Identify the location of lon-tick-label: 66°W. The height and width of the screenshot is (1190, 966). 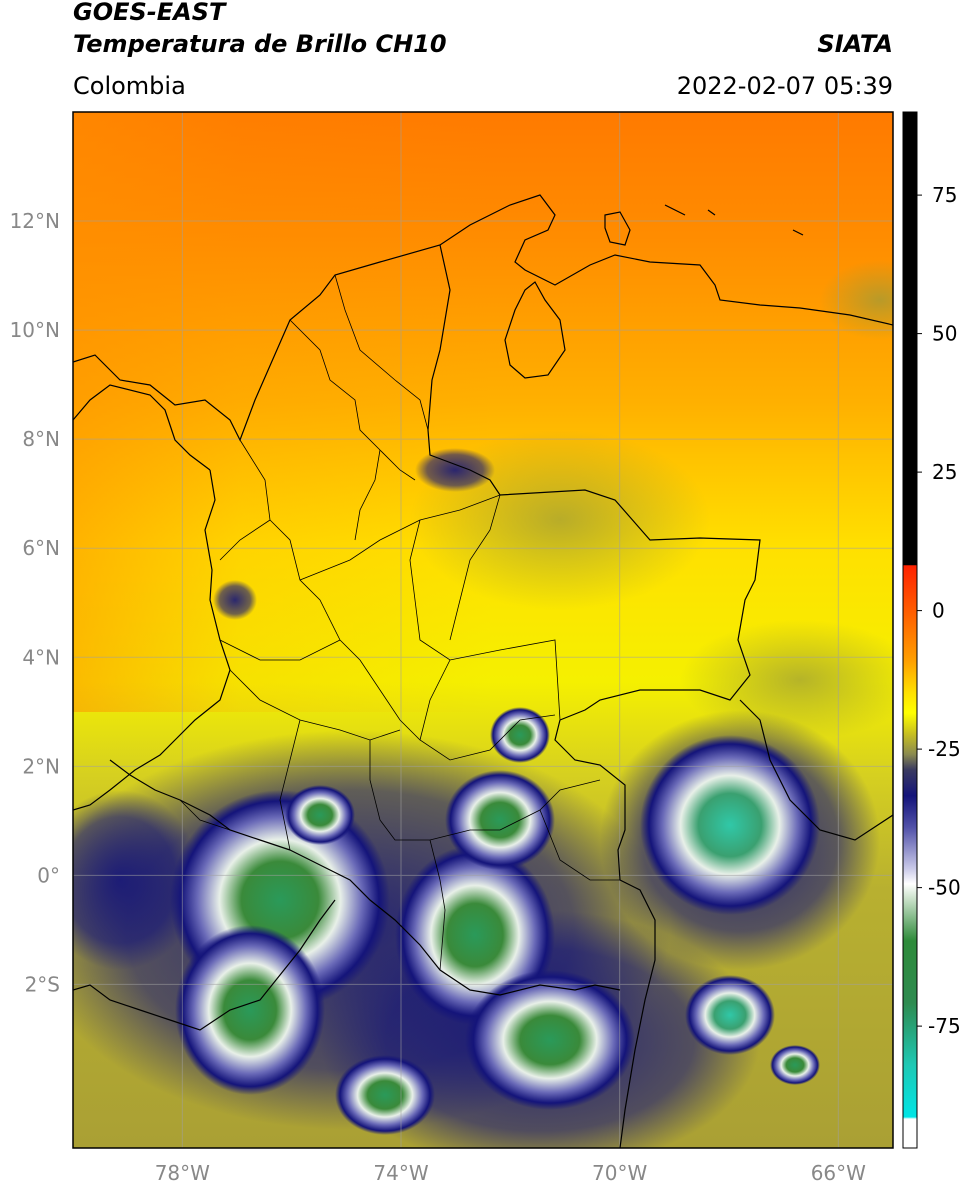
(838, 1173).